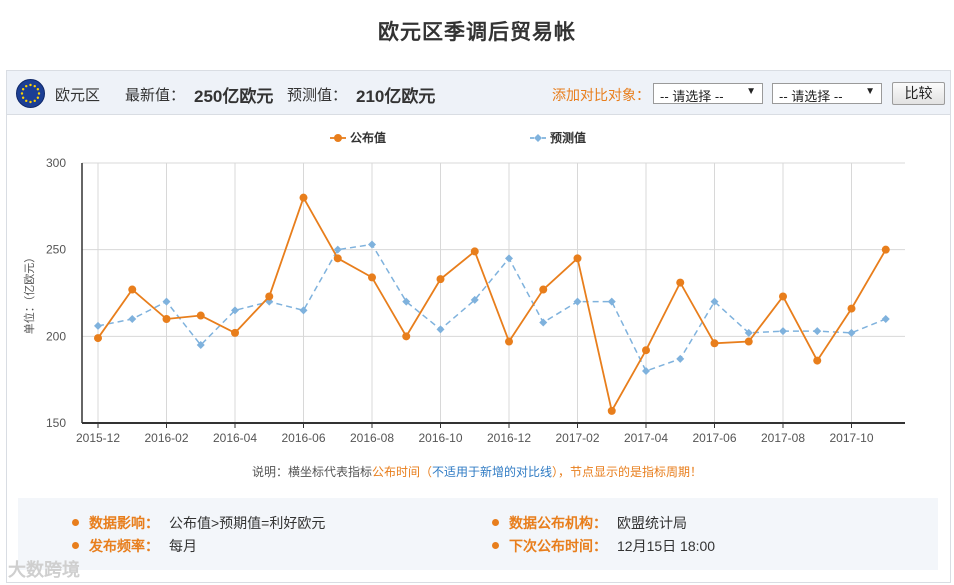 This screenshot has width=954, height=585. I want to click on info-frequency: 发布频率： 每月, so click(134, 546).